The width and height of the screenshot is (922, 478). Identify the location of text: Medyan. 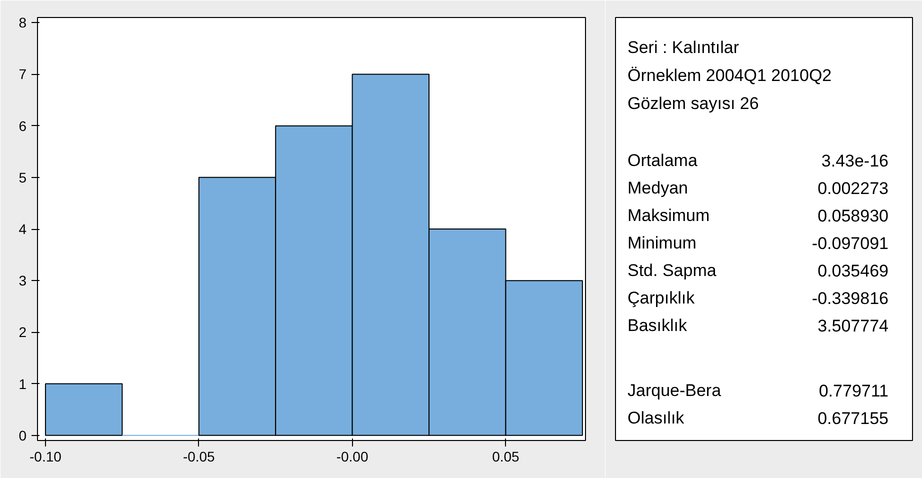
(658, 188).